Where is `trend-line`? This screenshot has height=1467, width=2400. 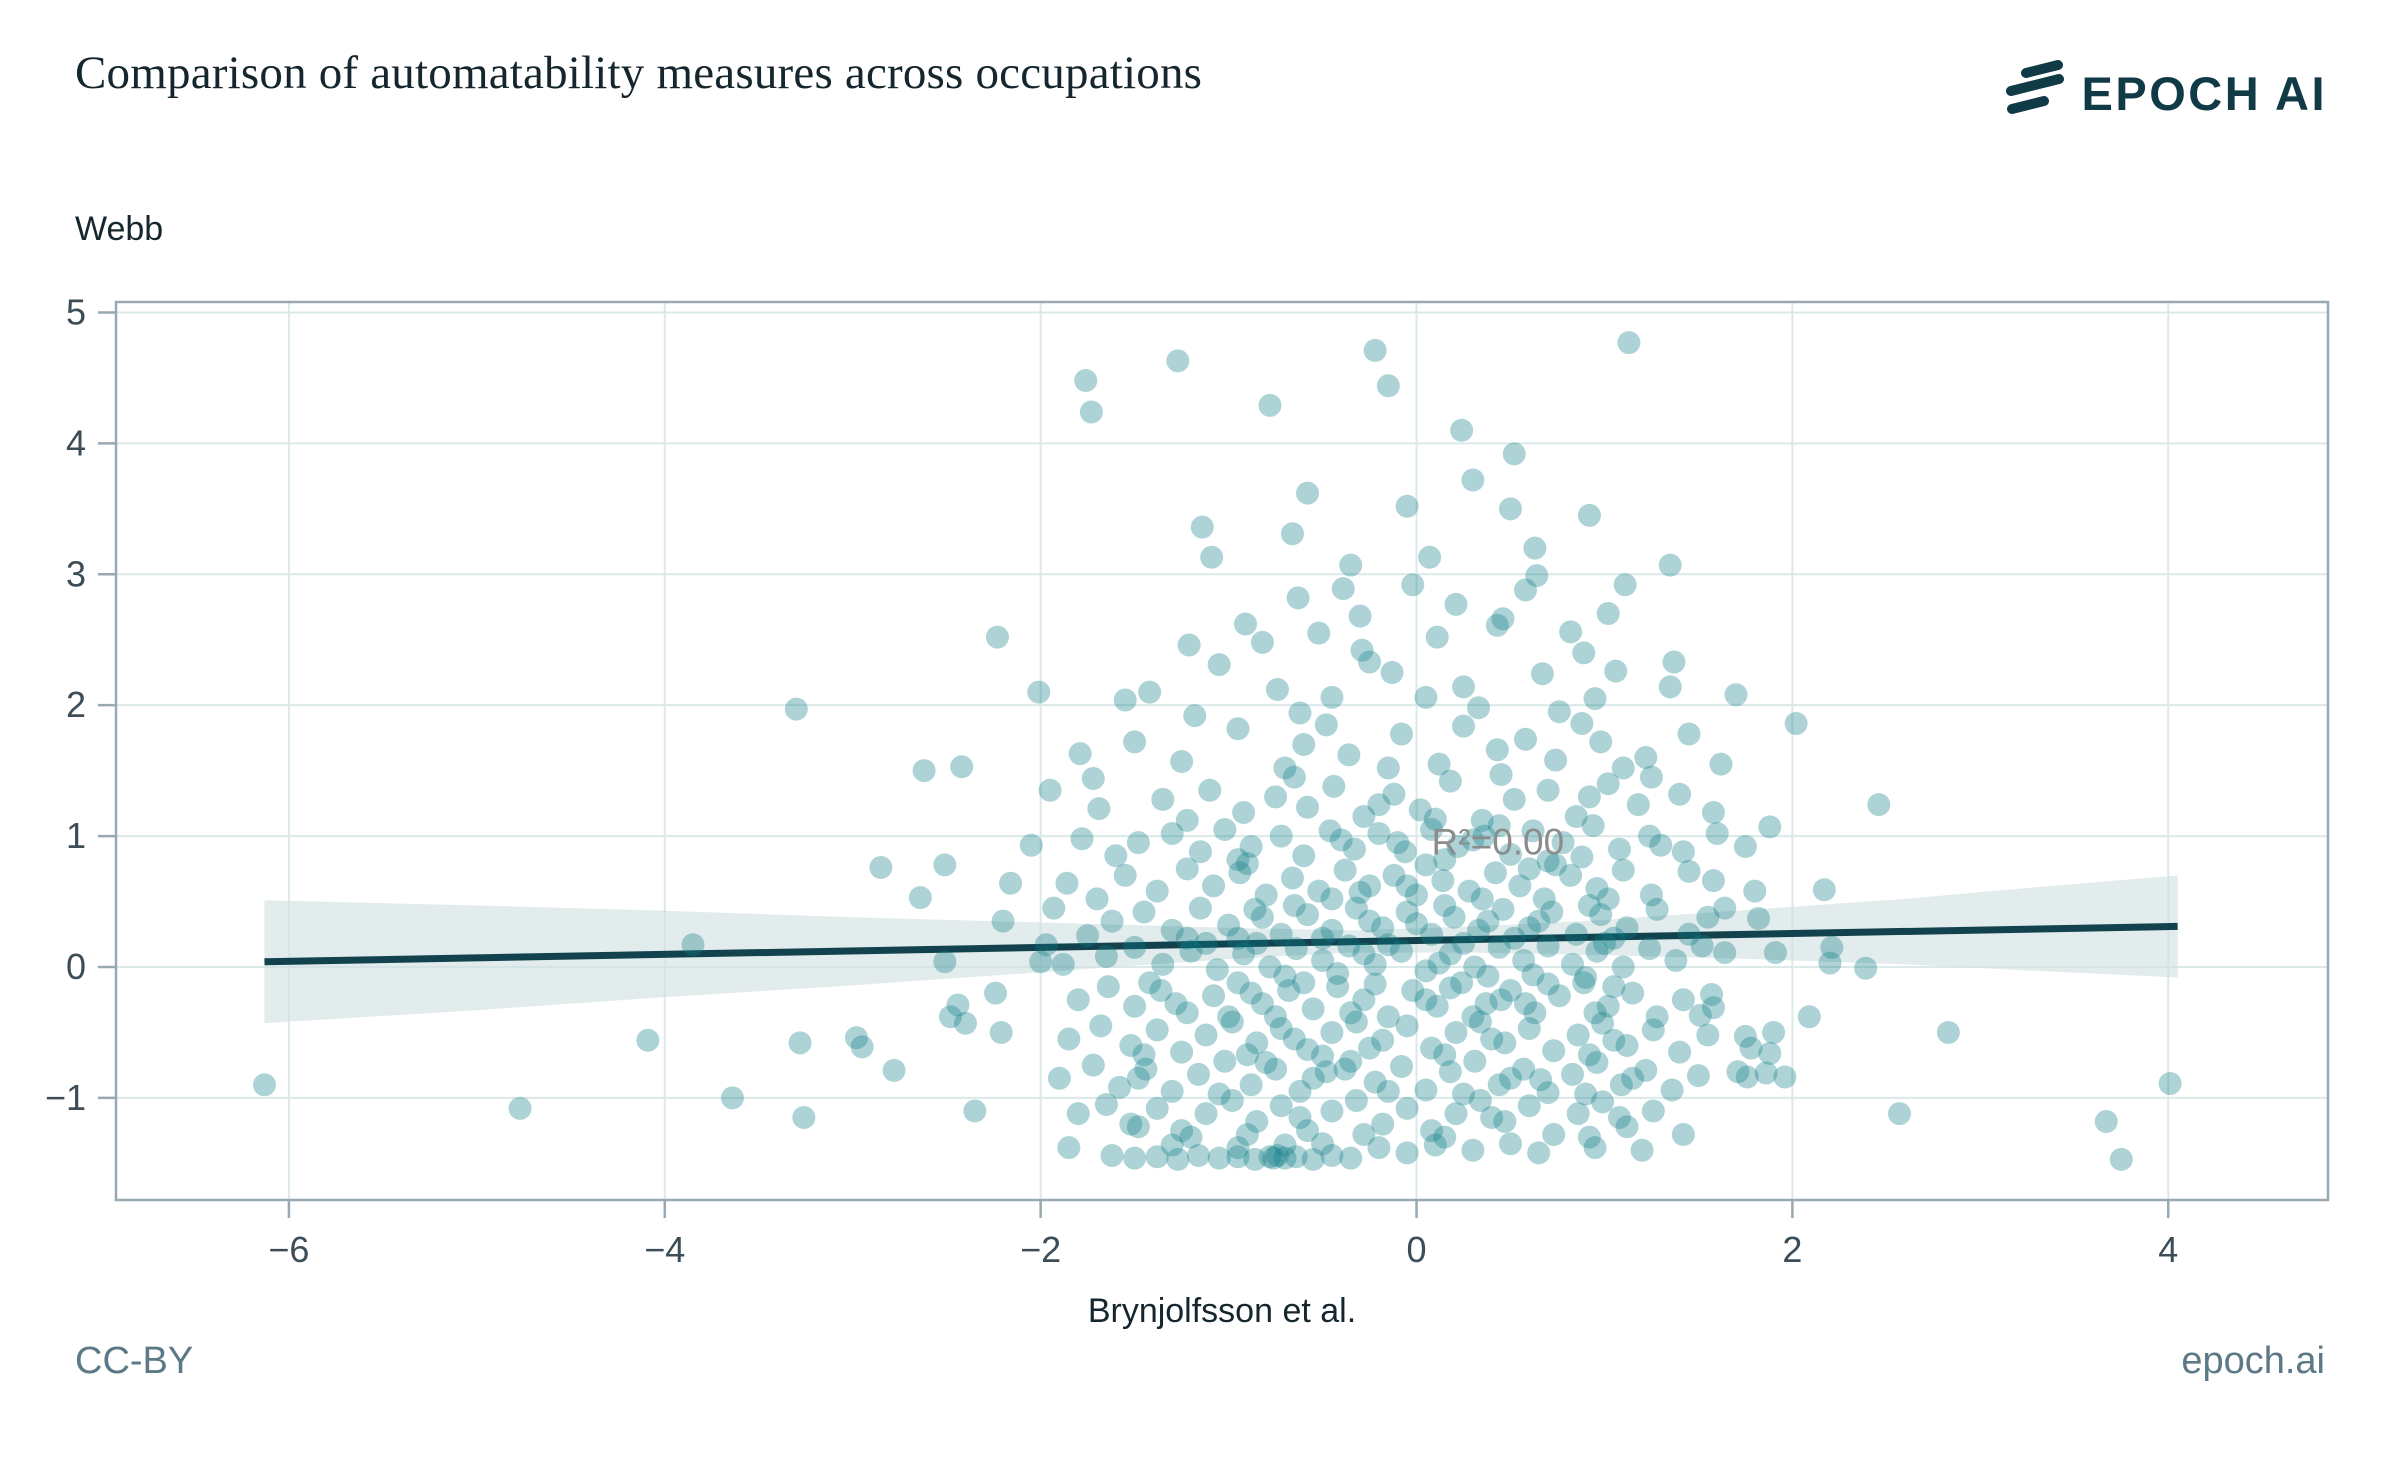
trend-line is located at coordinates (1221, 944).